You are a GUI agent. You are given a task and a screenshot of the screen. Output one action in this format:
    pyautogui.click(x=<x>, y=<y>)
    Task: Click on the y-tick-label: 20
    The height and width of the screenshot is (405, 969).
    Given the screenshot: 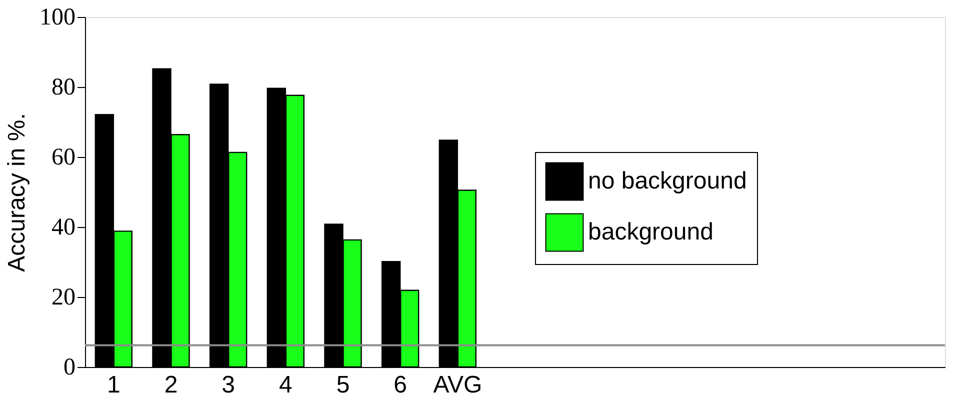 What is the action you would take?
    pyautogui.click(x=64, y=297)
    